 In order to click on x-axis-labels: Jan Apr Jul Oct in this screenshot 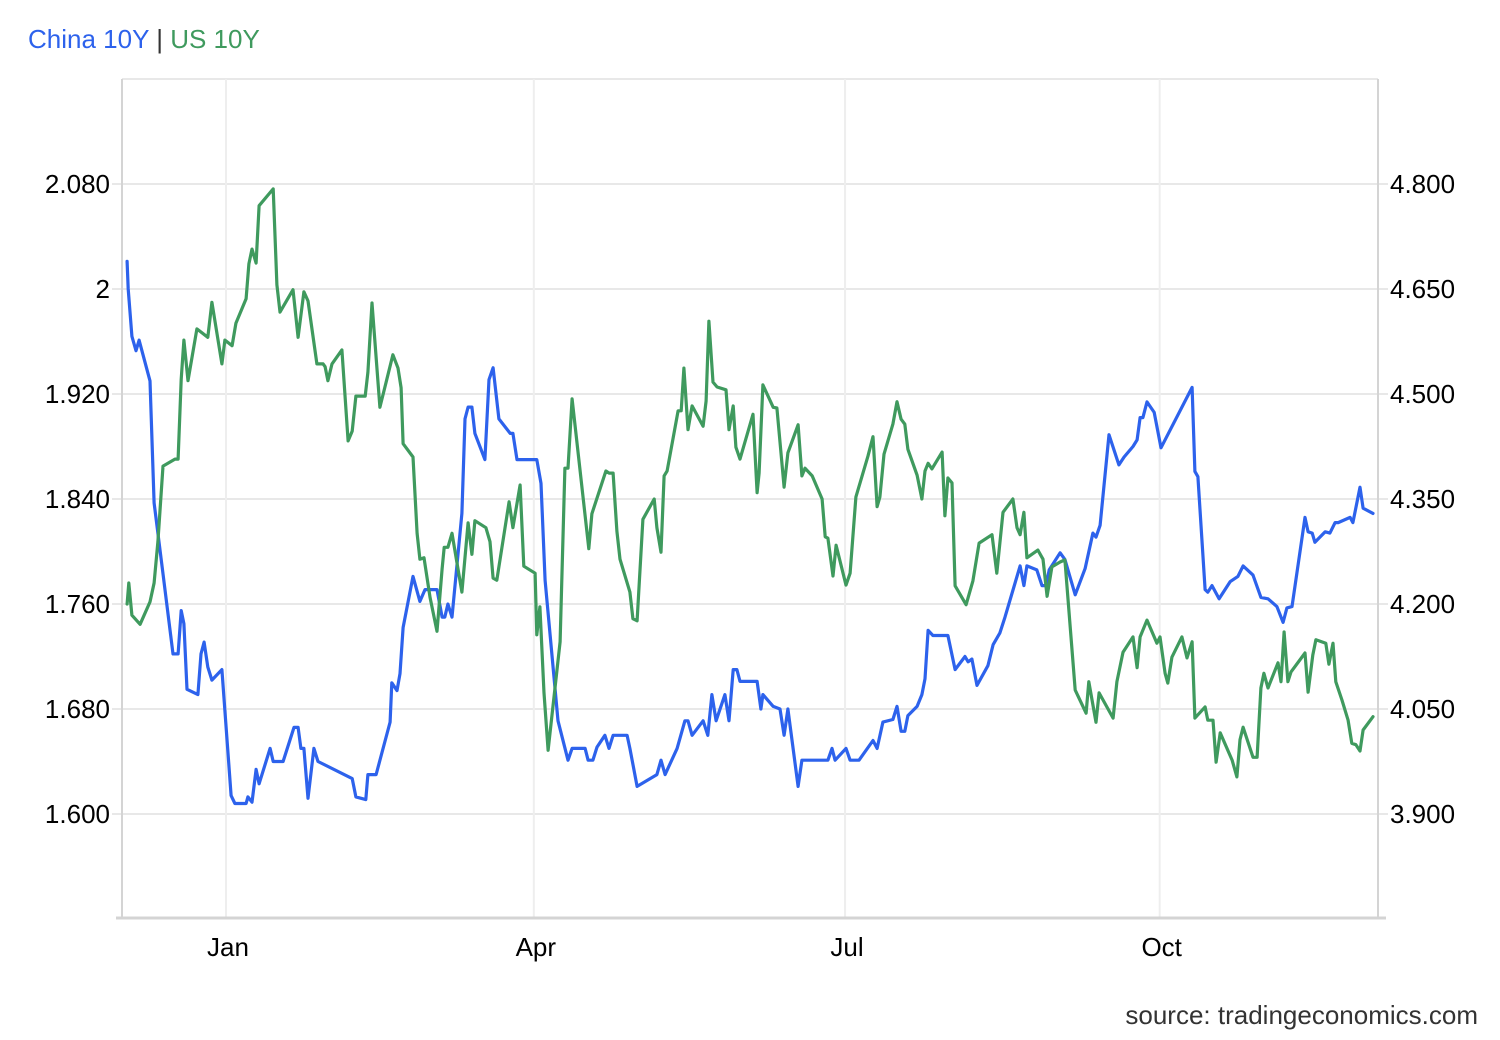, I will do `click(695, 947)`.